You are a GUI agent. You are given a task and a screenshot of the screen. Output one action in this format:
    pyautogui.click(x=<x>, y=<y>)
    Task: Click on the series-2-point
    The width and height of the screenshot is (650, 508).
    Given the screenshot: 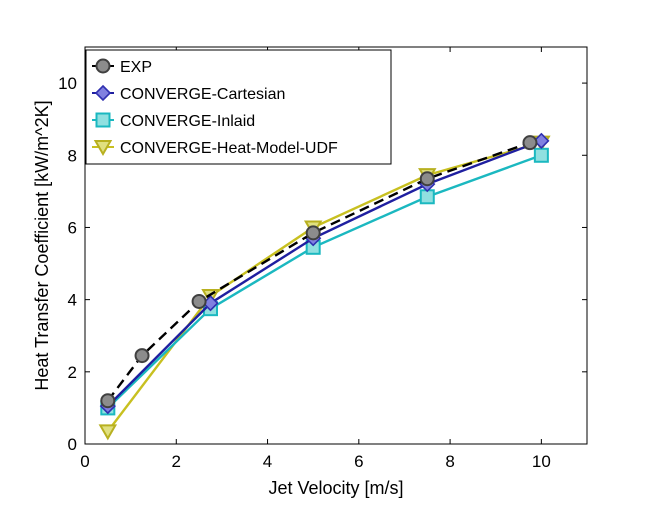 What is the action you would take?
    pyautogui.click(x=541, y=140)
    